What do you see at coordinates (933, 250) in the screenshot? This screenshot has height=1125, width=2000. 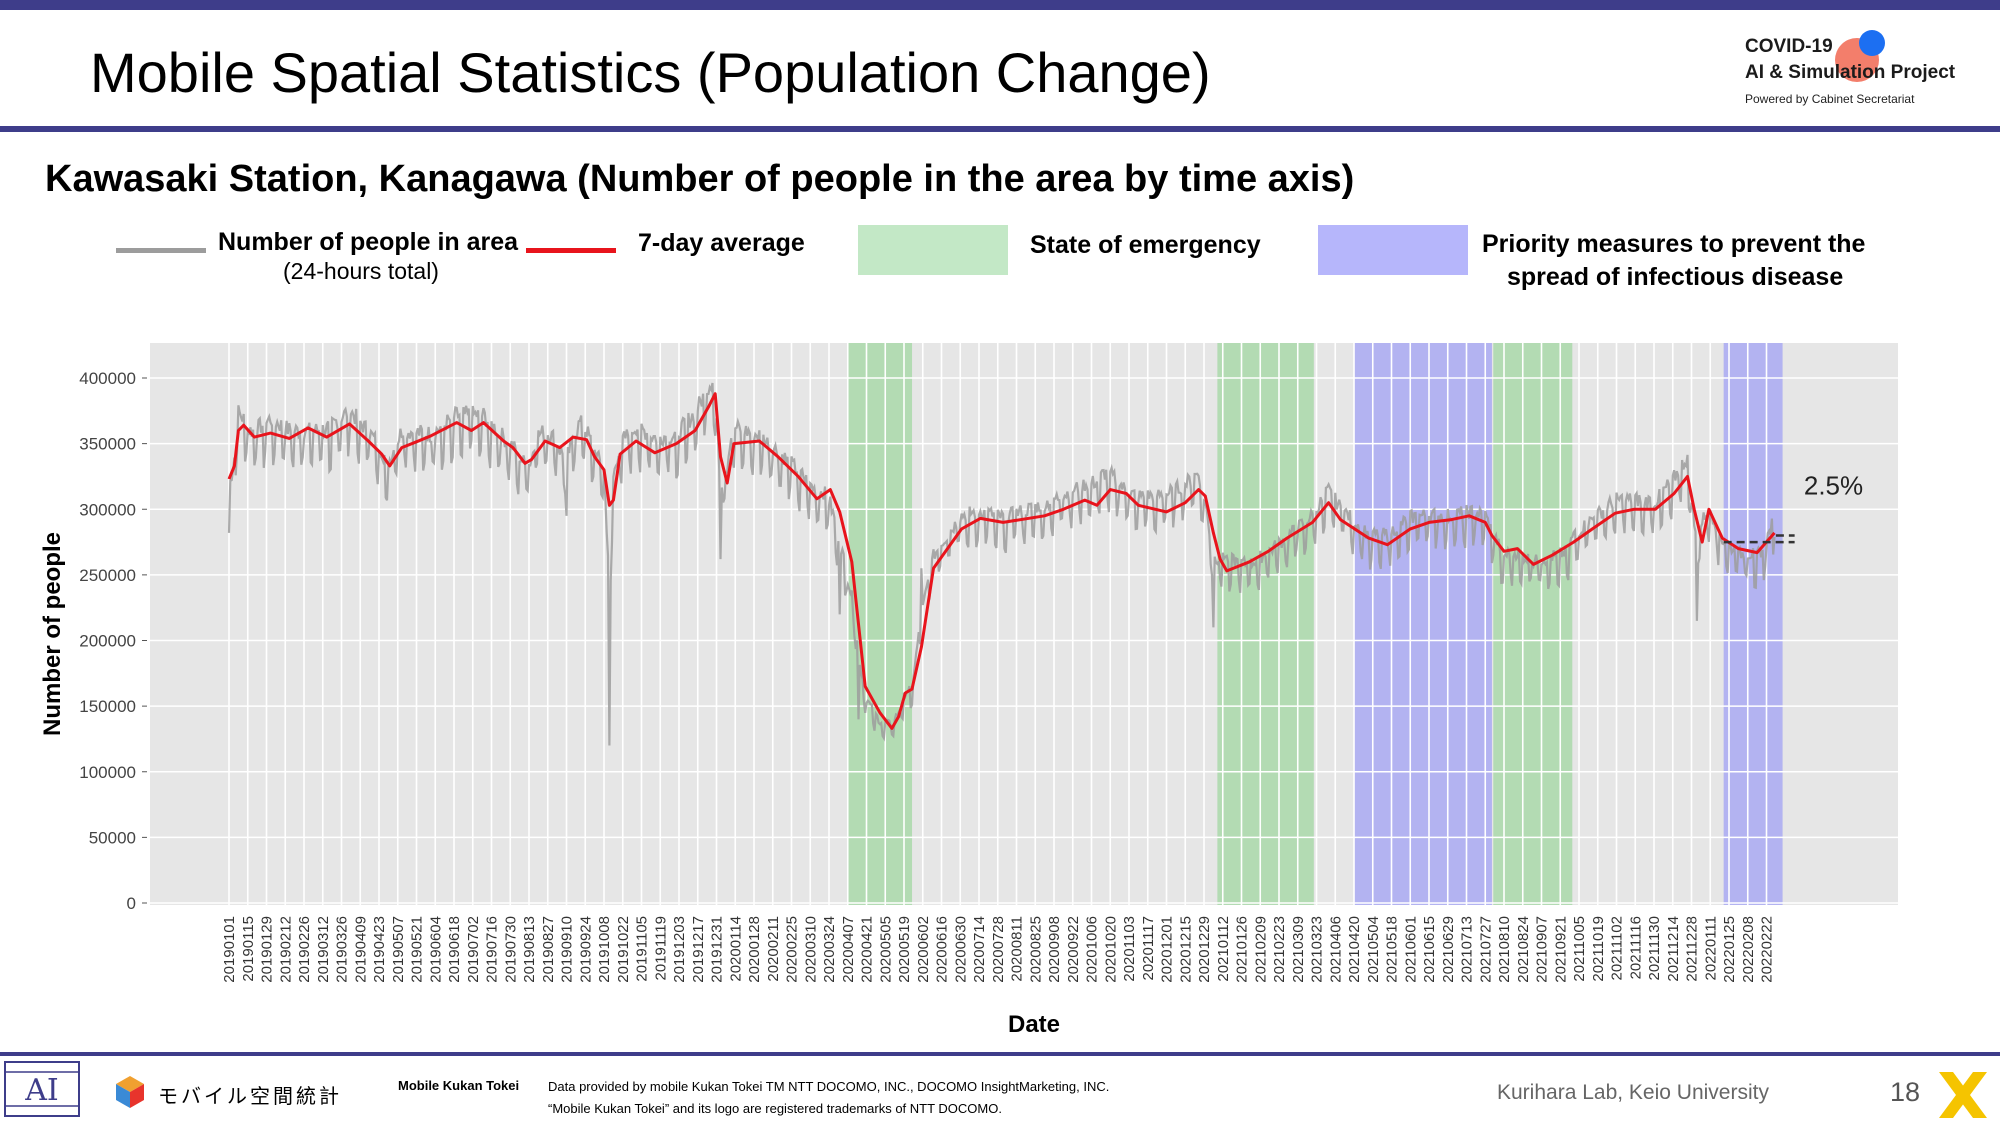 I see `legend-emergency-swatch` at bounding box center [933, 250].